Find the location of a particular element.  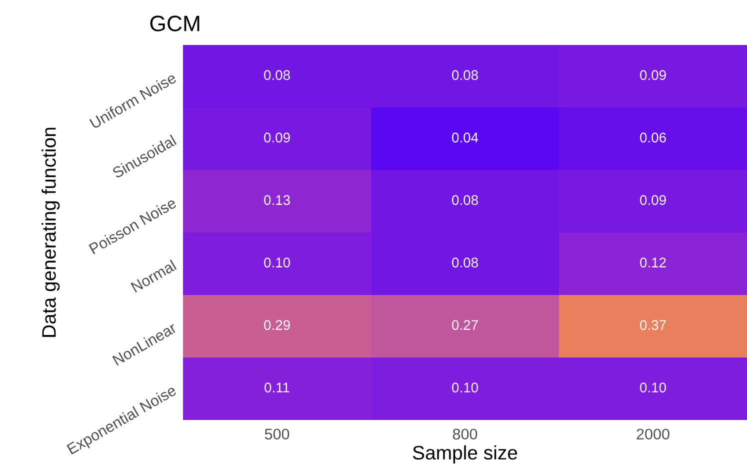

data-label: 0.06 is located at coordinates (653, 137).